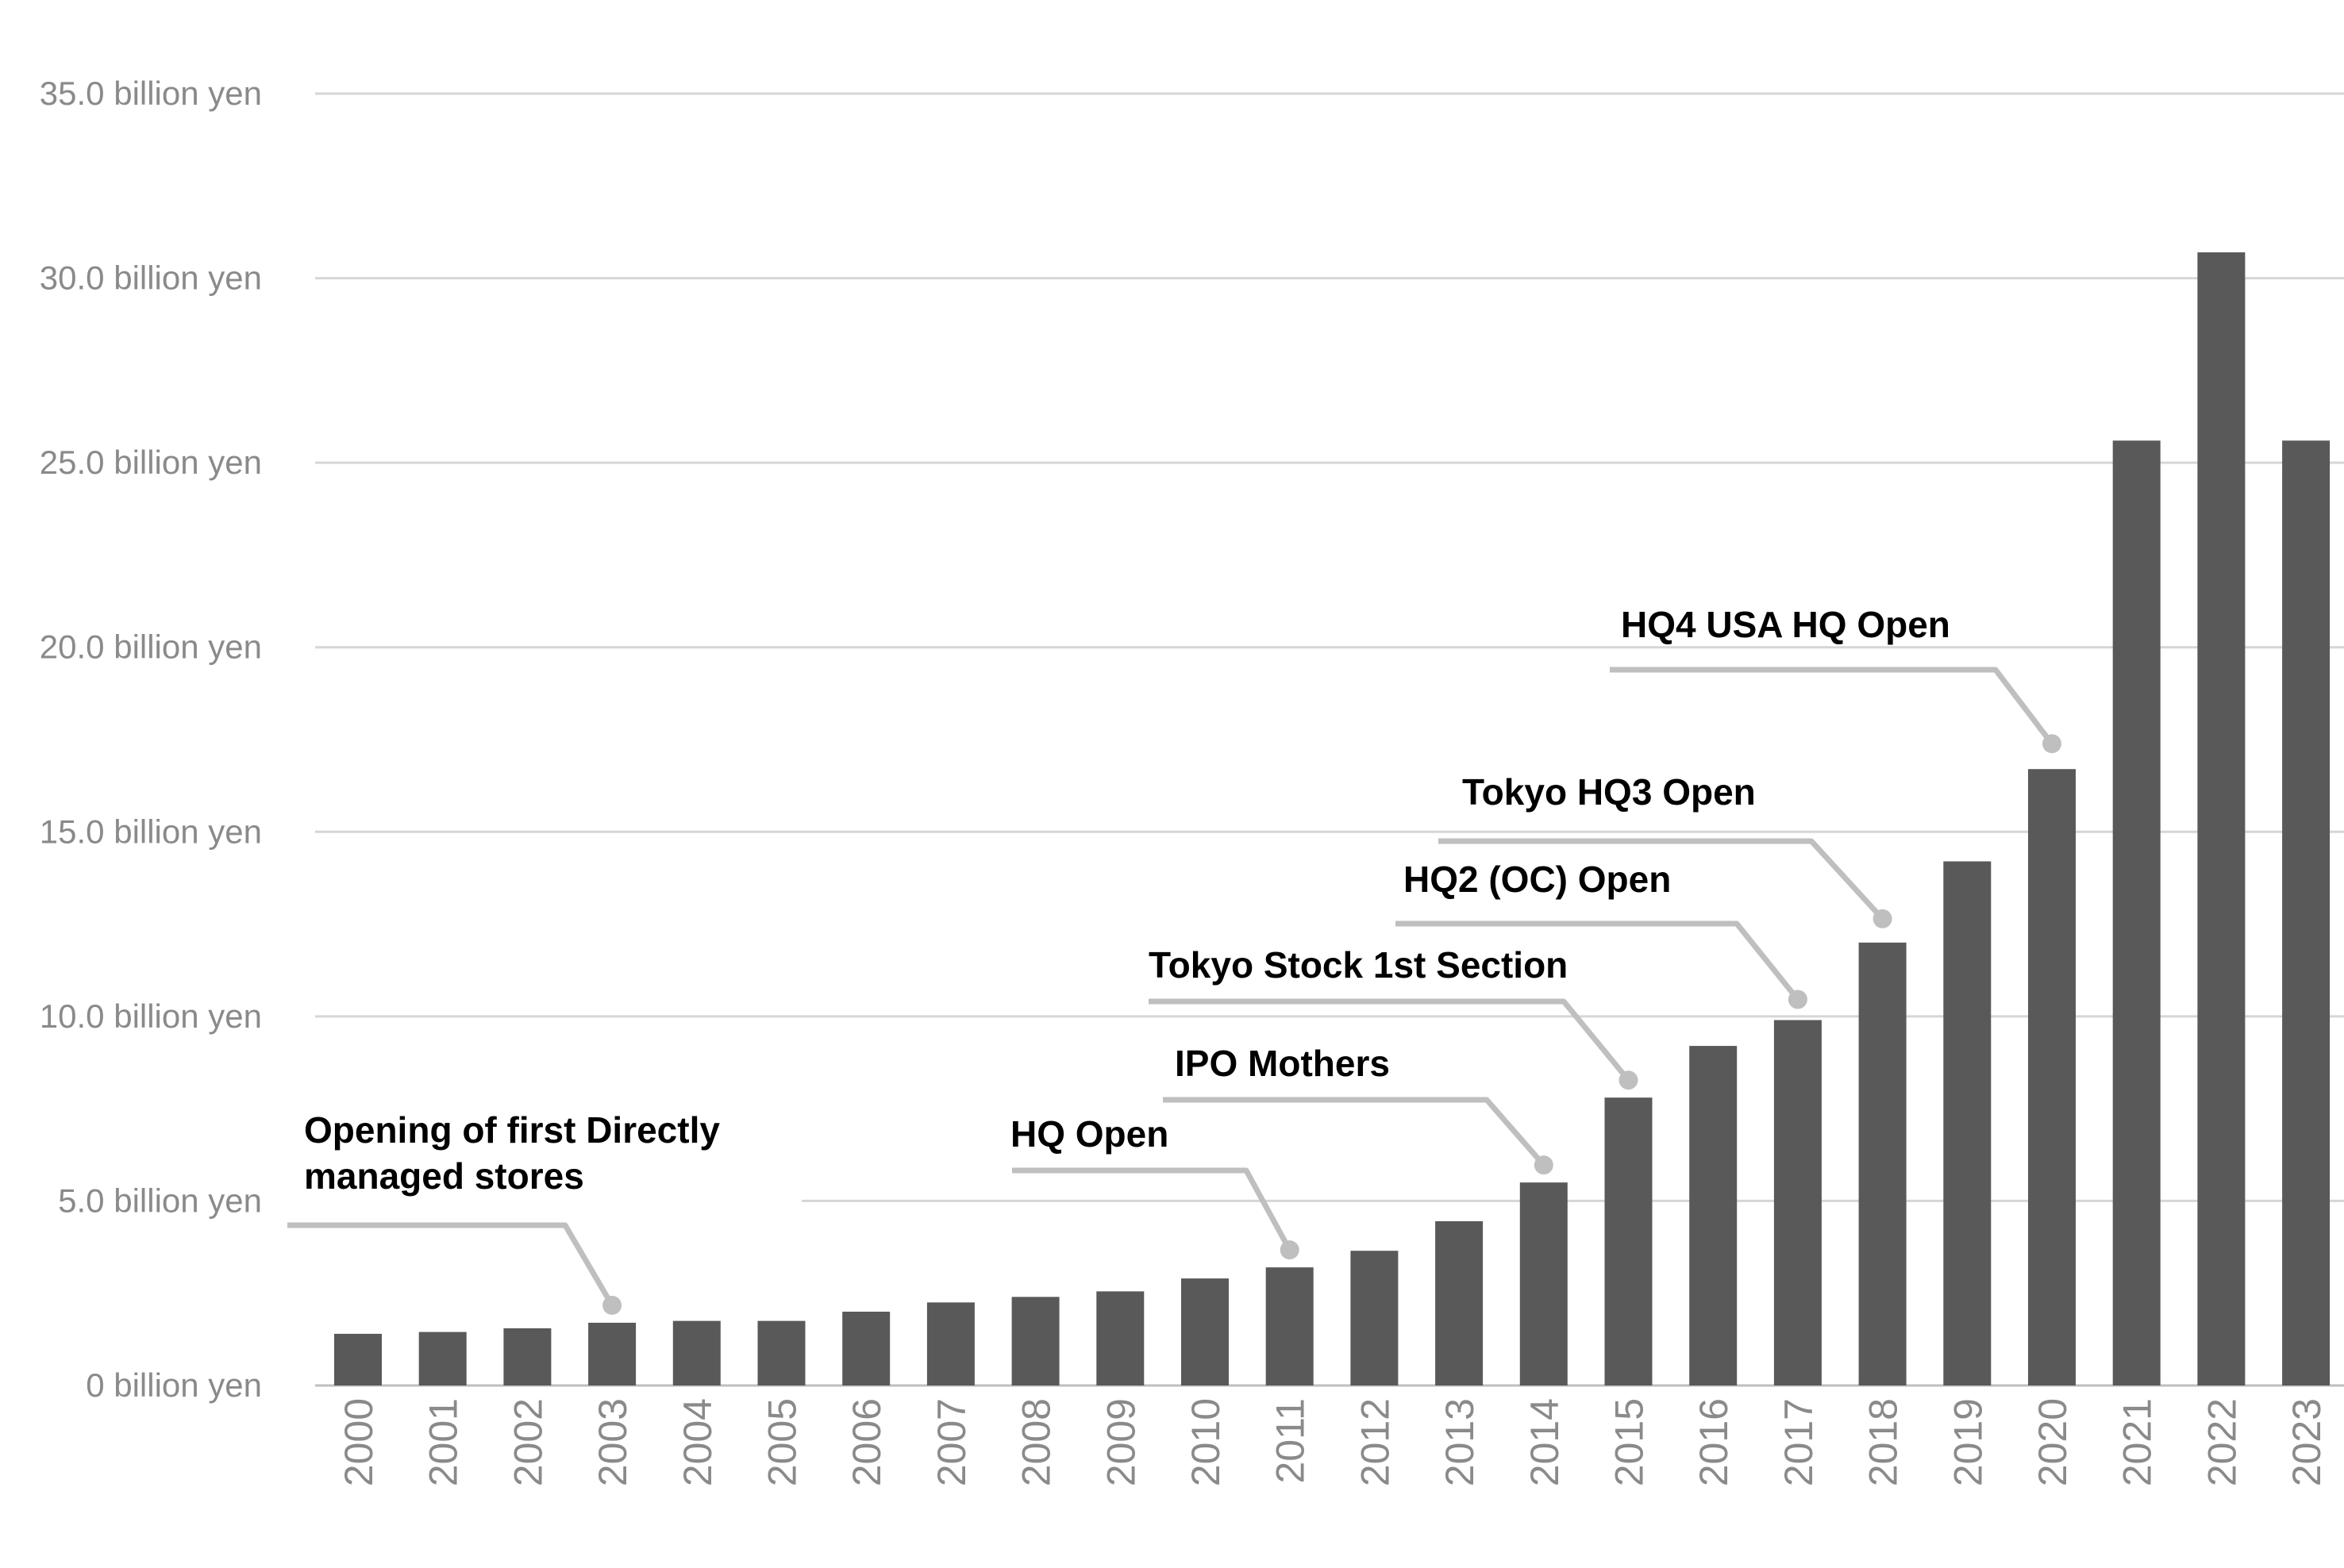  What do you see at coordinates (1785, 624) in the screenshot?
I see `annotation-label: HQ4 USA HQ Open` at bounding box center [1785, 624].